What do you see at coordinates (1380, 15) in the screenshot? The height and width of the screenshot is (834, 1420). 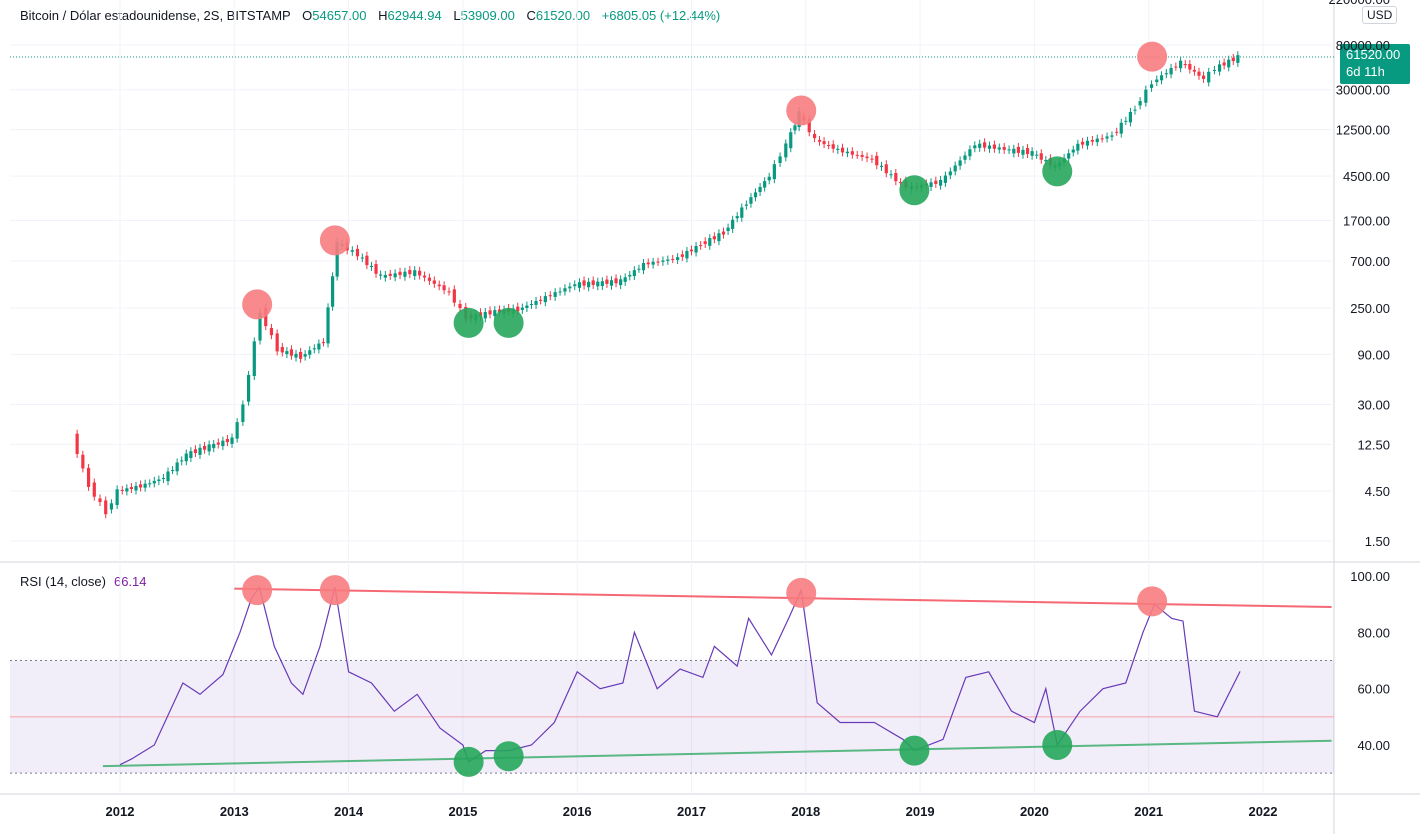 I see `currency-button: USD` at bounding box center [1380, 15].